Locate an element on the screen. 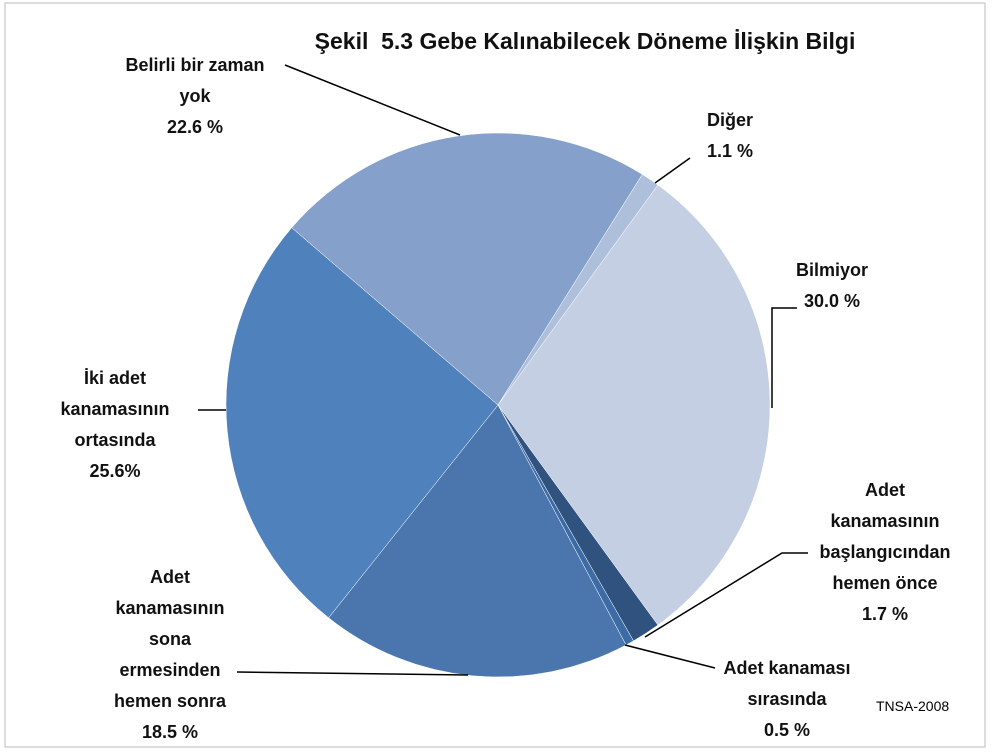 This screenshot has width=993, height=752. value-label: 22.6 % is located at coordinates (195, 126).